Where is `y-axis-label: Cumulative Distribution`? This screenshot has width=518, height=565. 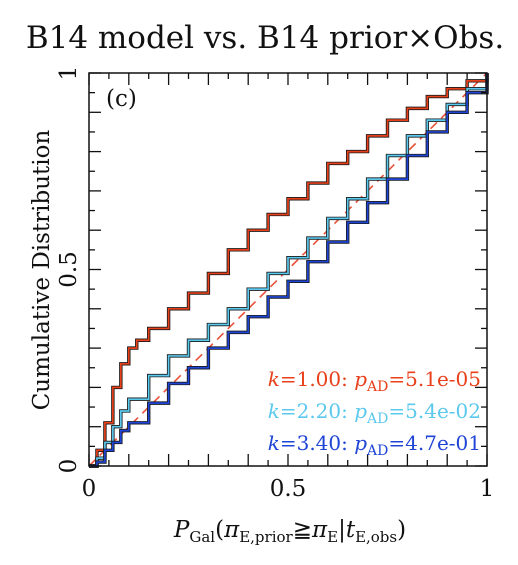 y-axis-label: Cumulative Distribution is located at coordinates (42, 270).